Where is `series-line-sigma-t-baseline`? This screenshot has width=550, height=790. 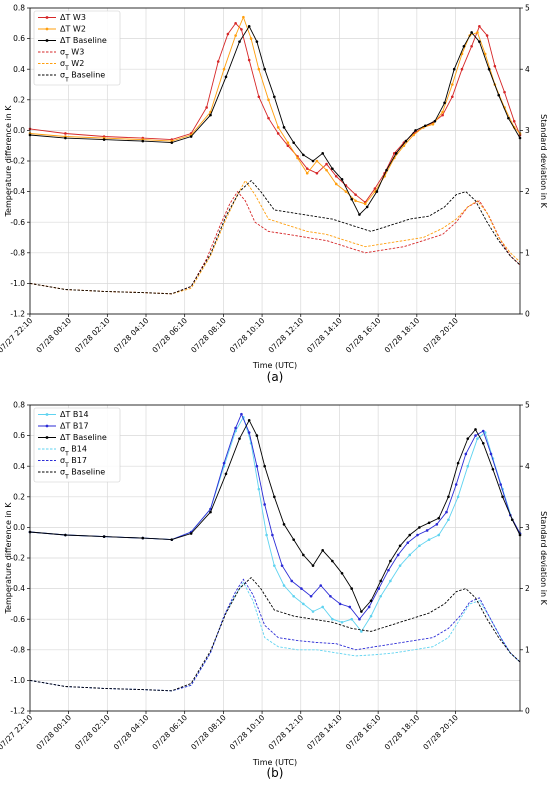 series-line-sigma-t-baseline is located at coordinates (275, 634).